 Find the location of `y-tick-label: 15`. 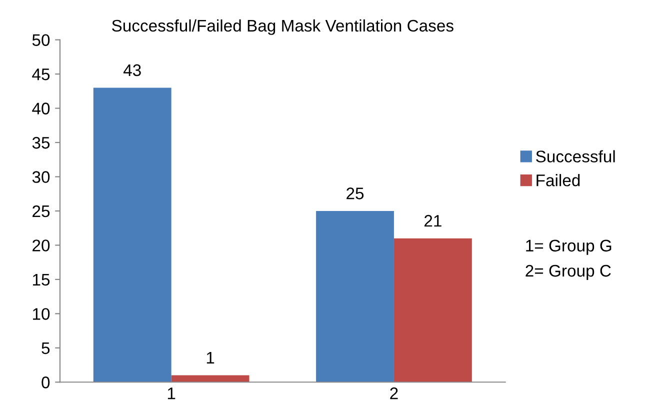

y-tick-label: 15 is located at coordinates (41, 280).